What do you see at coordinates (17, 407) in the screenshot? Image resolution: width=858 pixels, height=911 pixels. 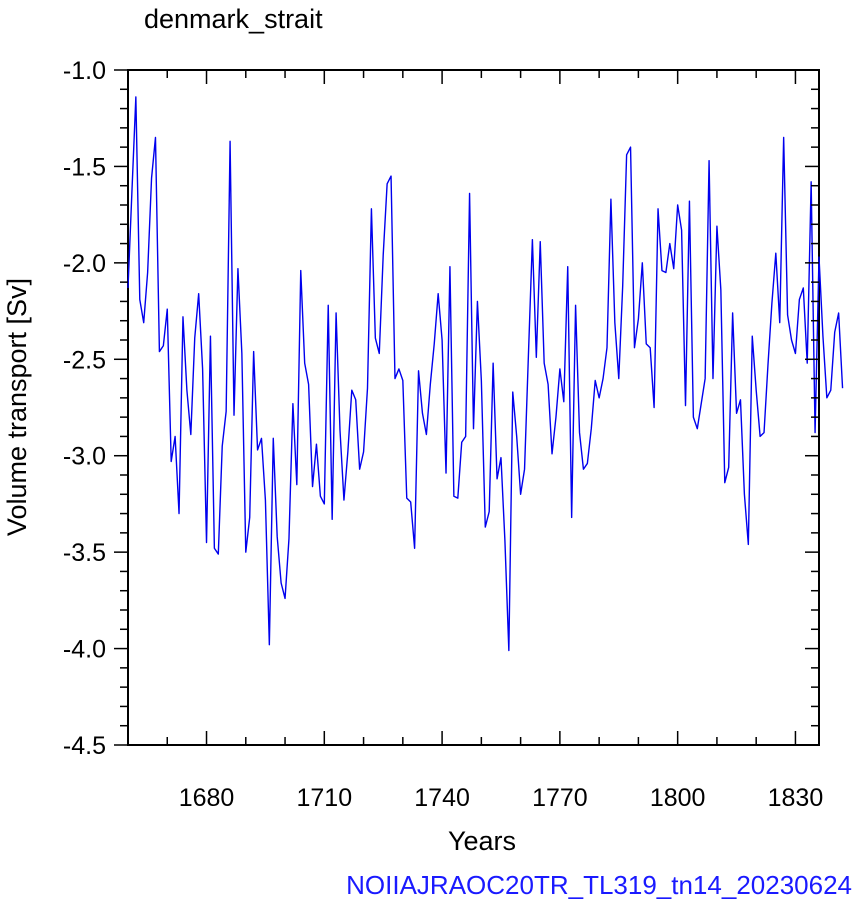 I see `y-axis-label: Volume transport [Sv]` at bounding box center [17, 407].